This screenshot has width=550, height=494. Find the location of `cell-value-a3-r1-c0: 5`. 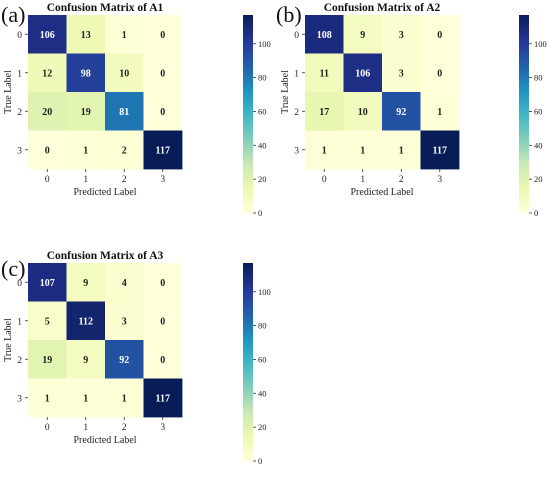

cell-value-a3-r1-c0: 5 is located at coordinates (47, 321).